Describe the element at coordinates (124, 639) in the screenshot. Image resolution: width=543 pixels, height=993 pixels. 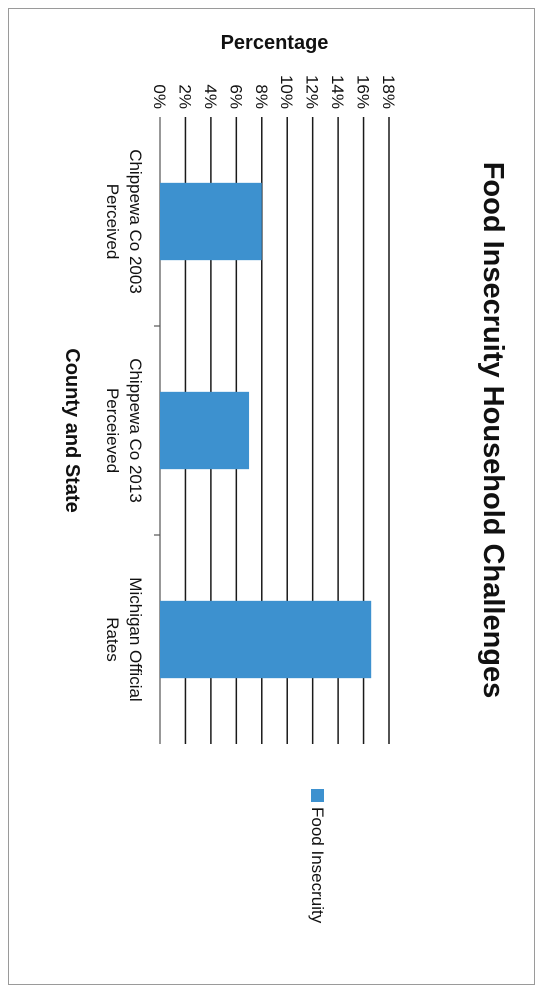
I see `category-label: Michigan OfficialRates` at that location.